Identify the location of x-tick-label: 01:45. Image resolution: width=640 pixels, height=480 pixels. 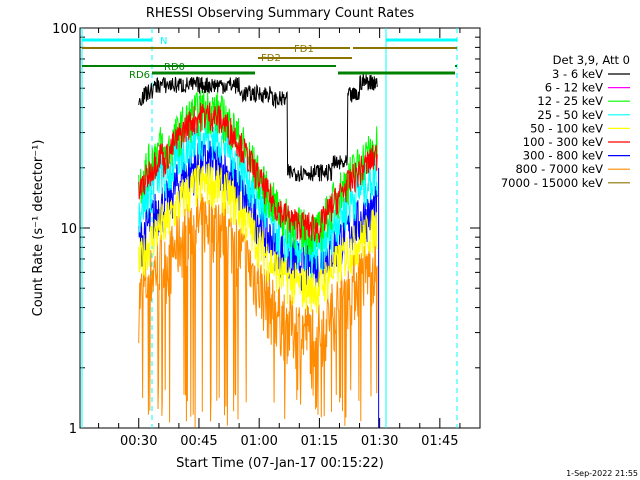
(439, 441).